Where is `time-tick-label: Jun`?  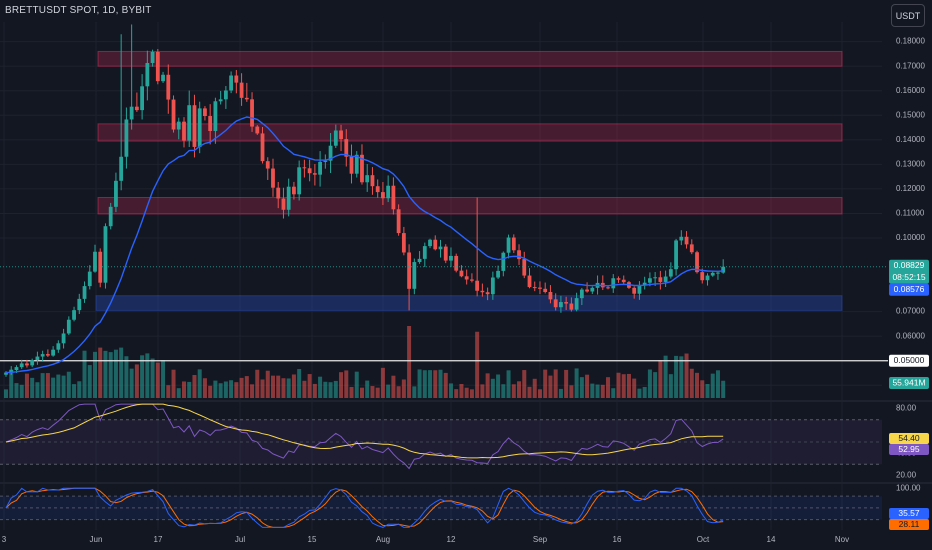
time-tick-label: Jun is located at coordinates (96, 539).